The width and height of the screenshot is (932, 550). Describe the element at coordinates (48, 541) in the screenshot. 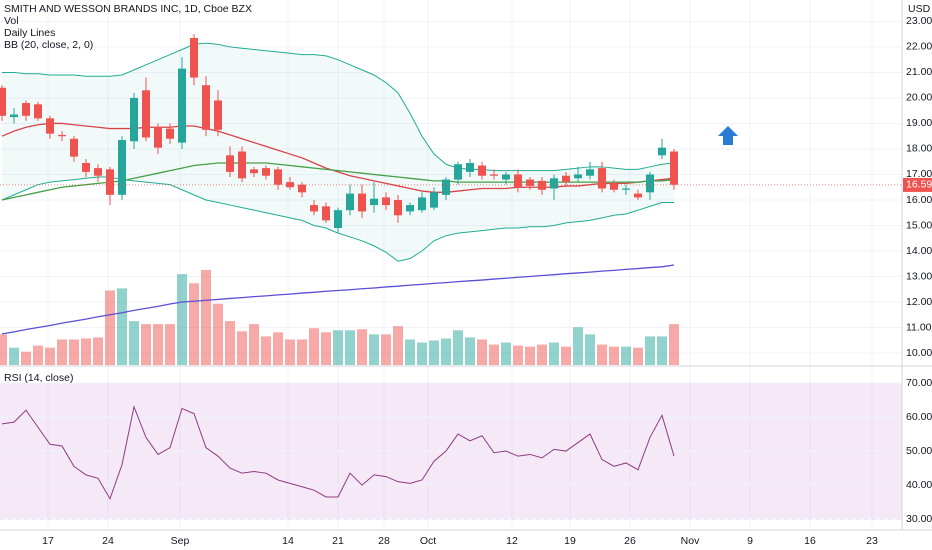

I see `x-tick-label: 17` at that location.